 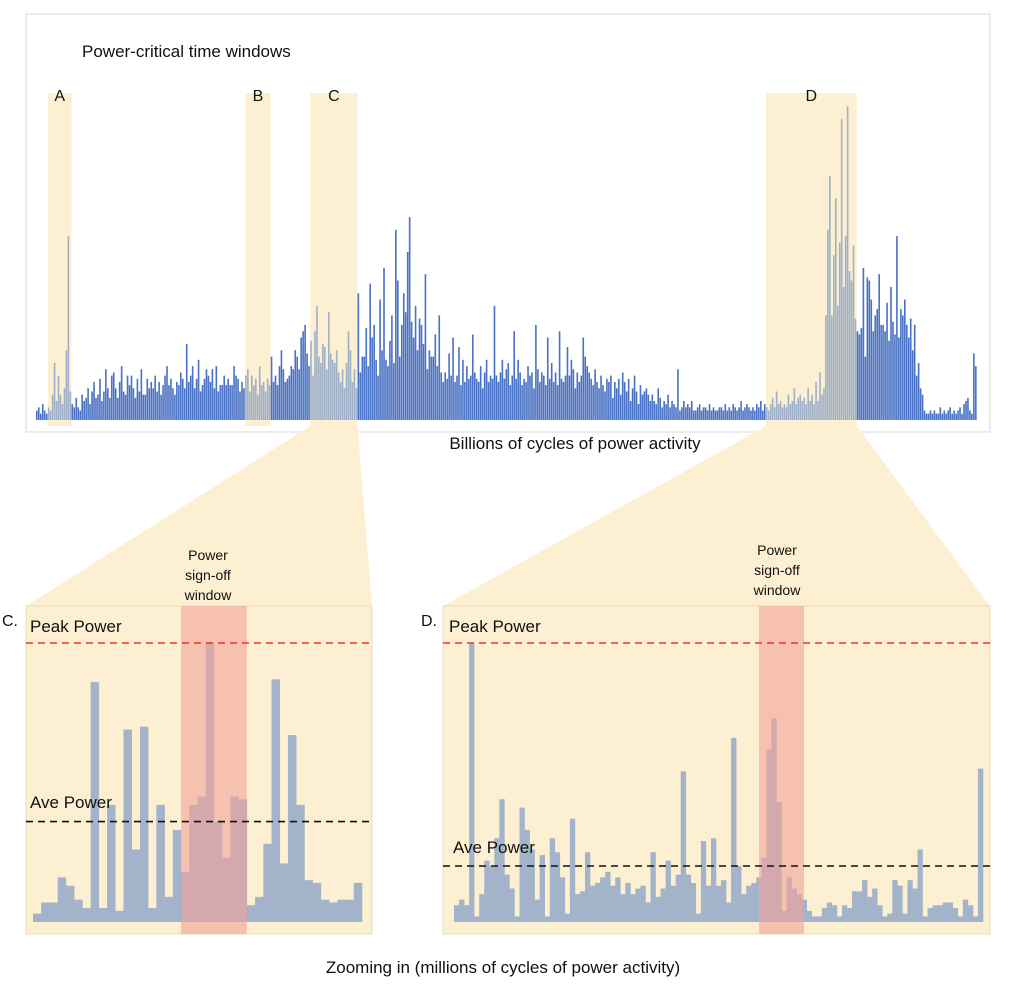 What do you see at coordinates (575, 443) in the screenshot?
I see `top-x-axis-label: Billions of cycles of power activity` at bounding box center [575, 443].